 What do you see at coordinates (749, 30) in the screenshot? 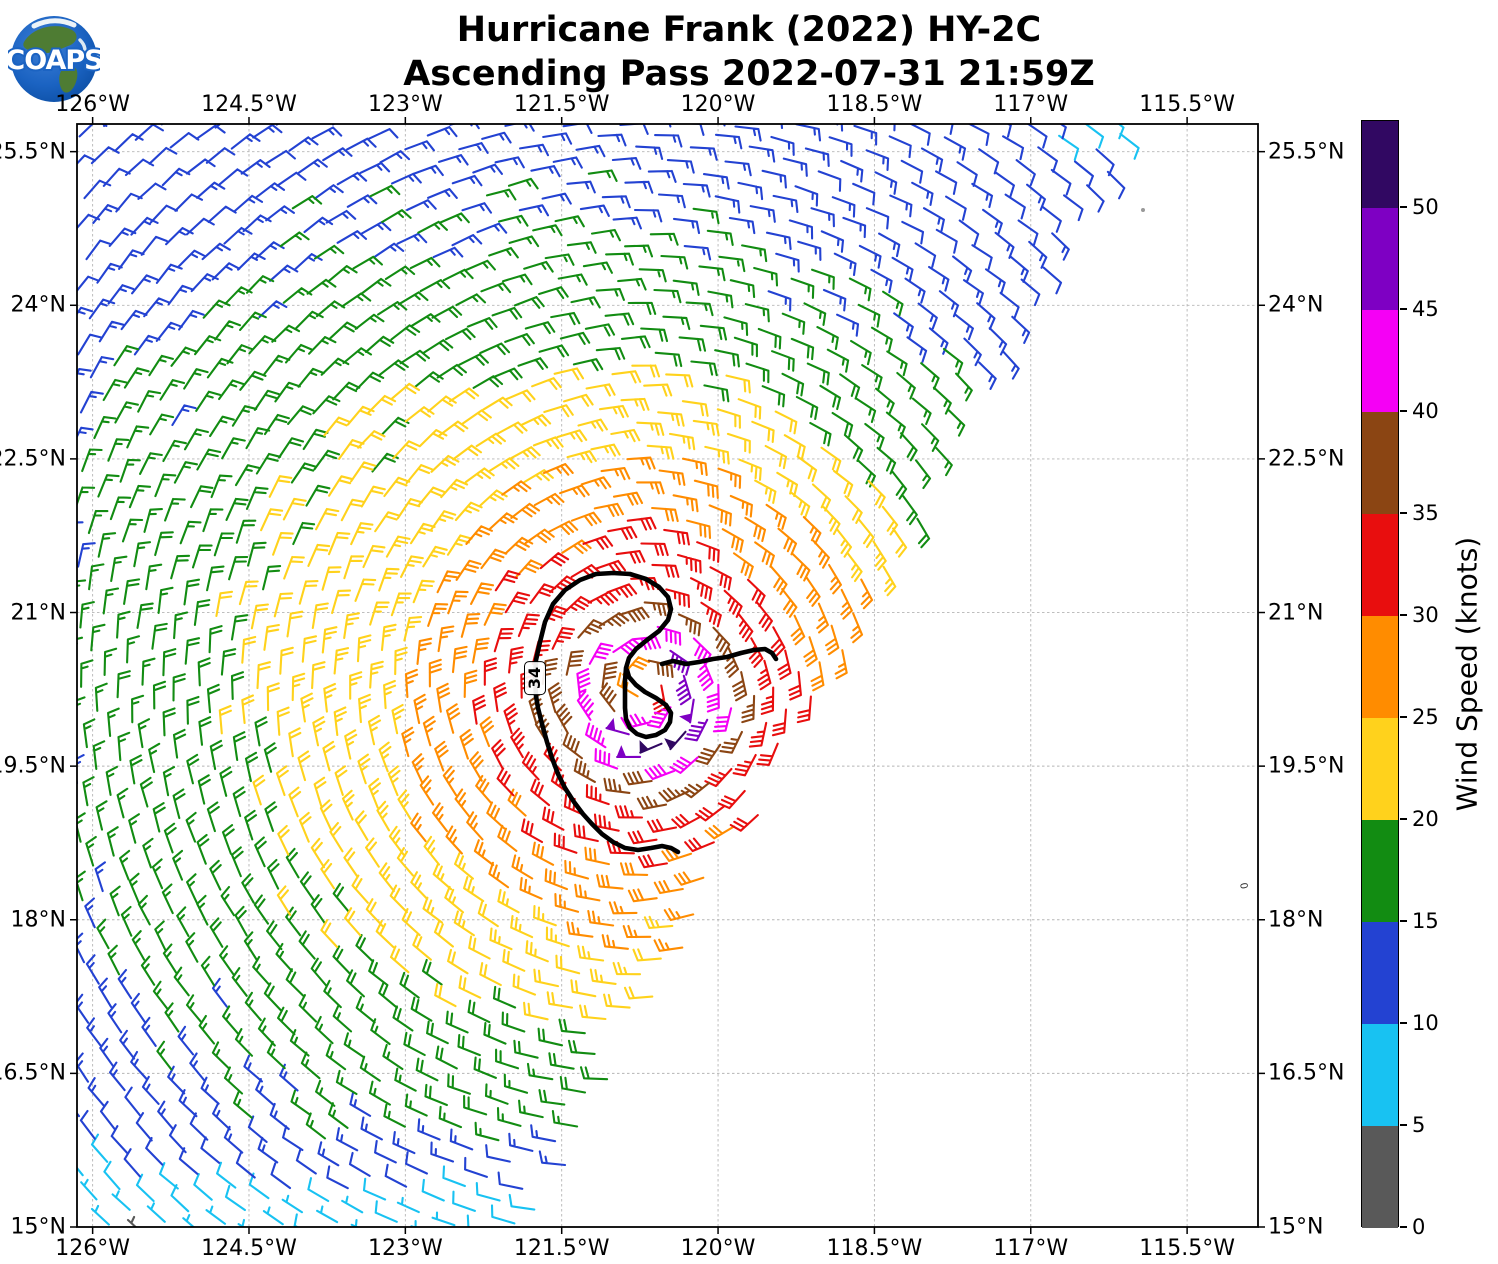
I see `title-line-1: Hurricane Frank (2022) HY-2C` at bounding box center [749, 30].